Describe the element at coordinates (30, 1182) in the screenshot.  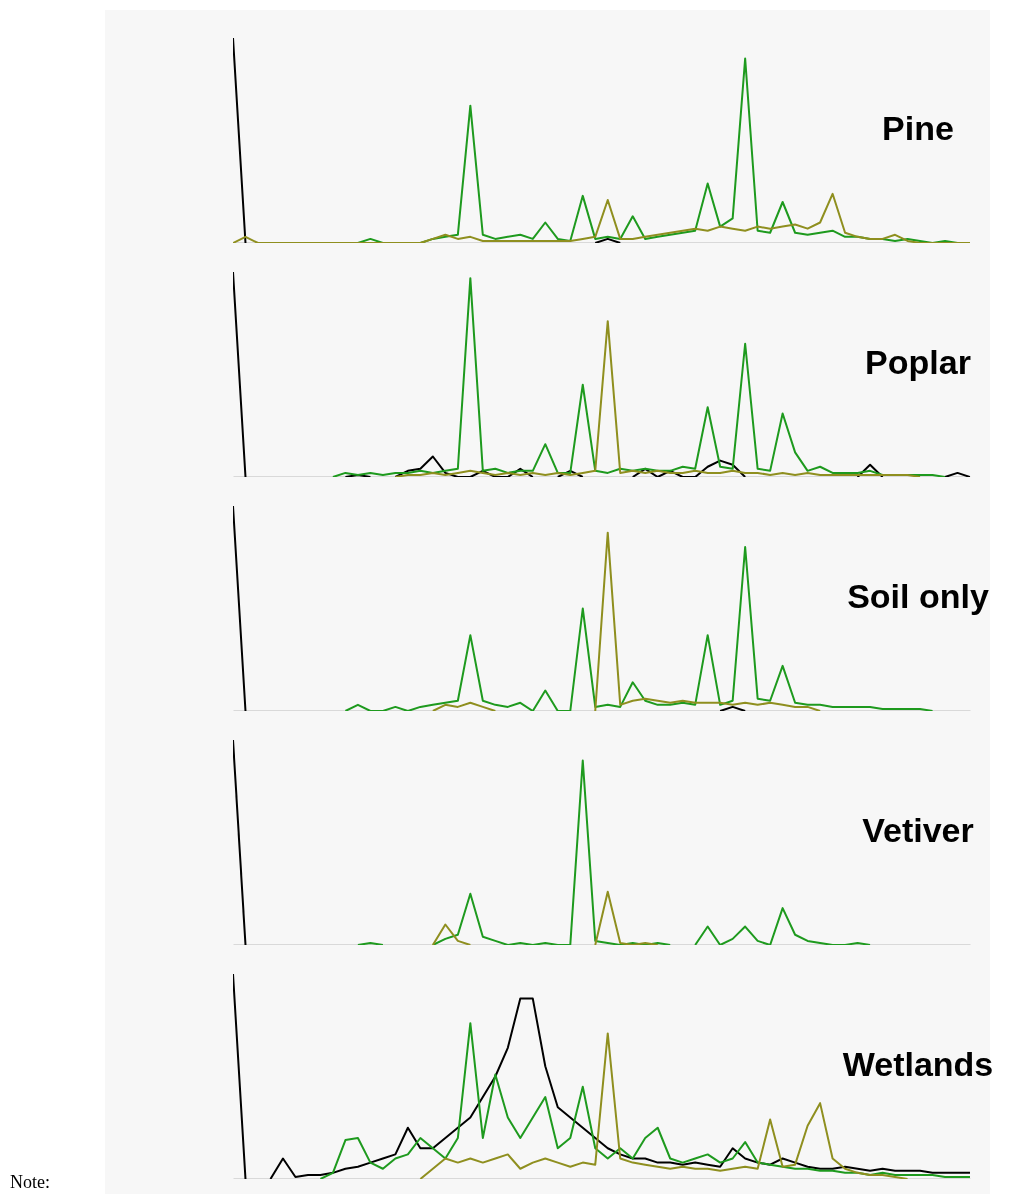
I see `text: Note:` at that location.